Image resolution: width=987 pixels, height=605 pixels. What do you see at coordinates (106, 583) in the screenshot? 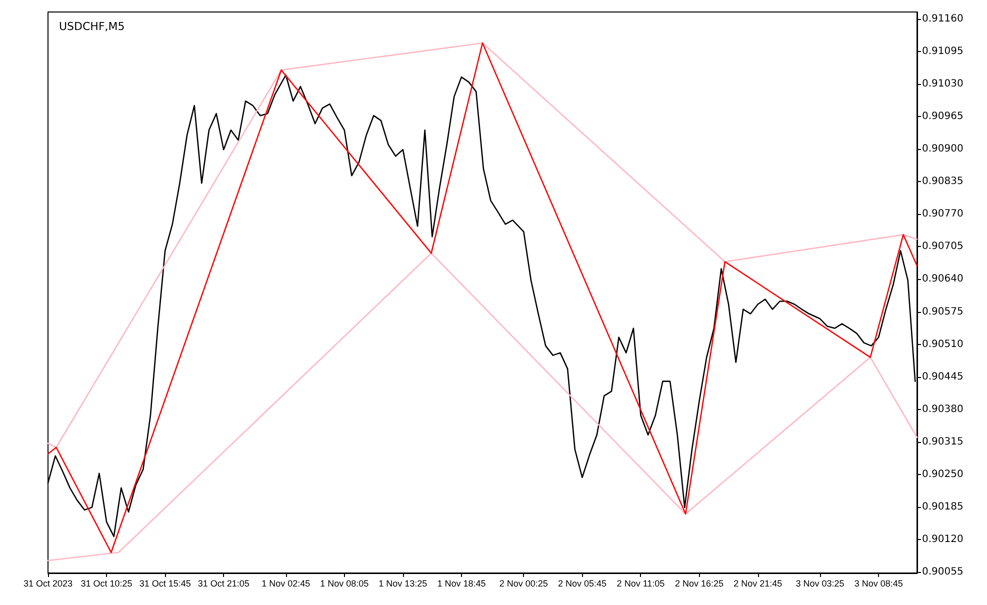
I see `x-tick-label: 31 Oct 10:25` at bounding box center [106, 583].